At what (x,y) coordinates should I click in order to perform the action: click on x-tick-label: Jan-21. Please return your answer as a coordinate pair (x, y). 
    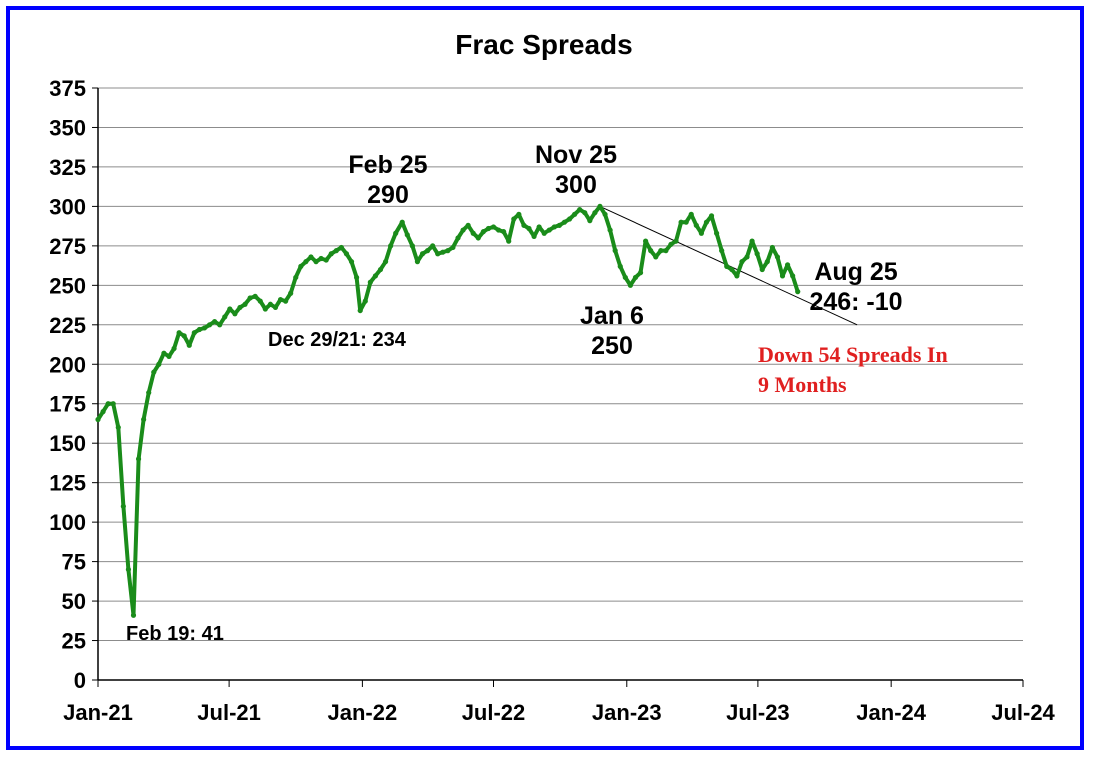
    Looking at the image, I should click on (98, 712).